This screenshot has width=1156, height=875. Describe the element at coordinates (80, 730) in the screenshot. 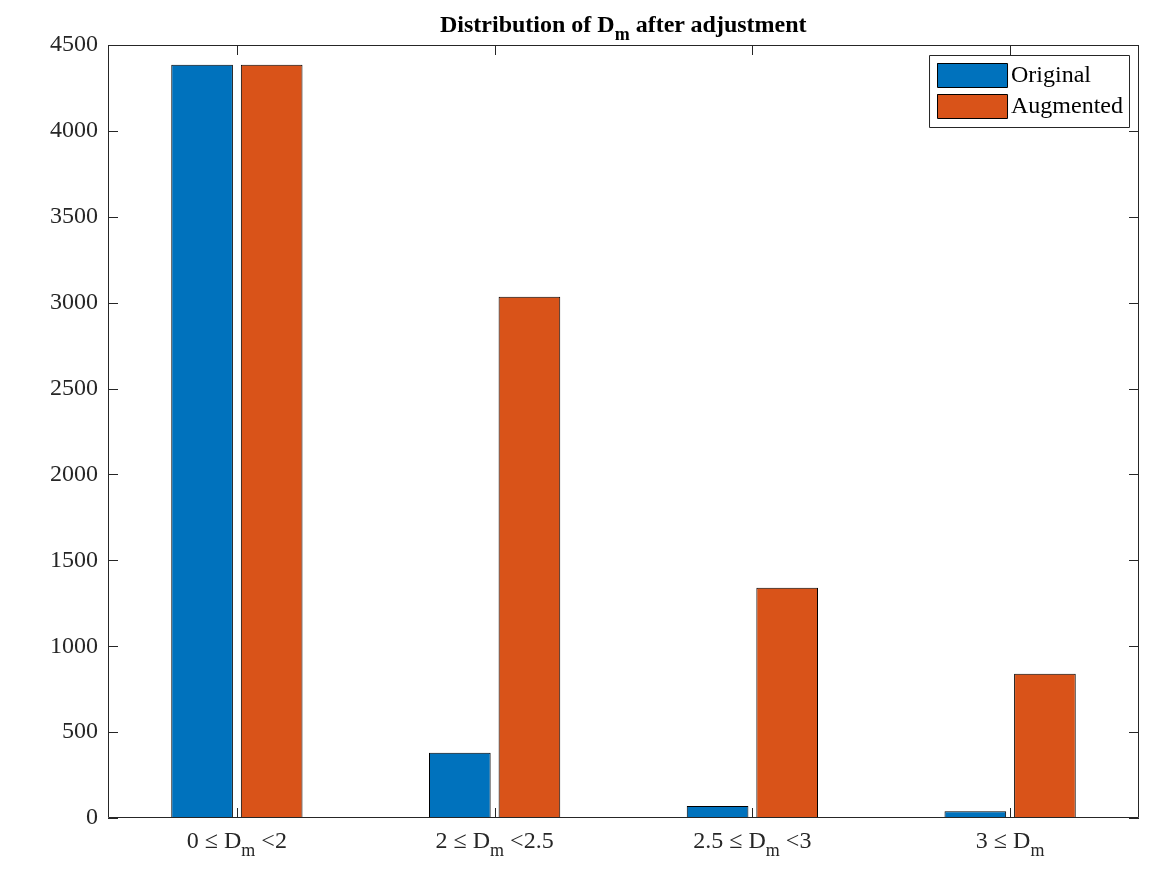

I see `y-tick-label: 500` at that location.